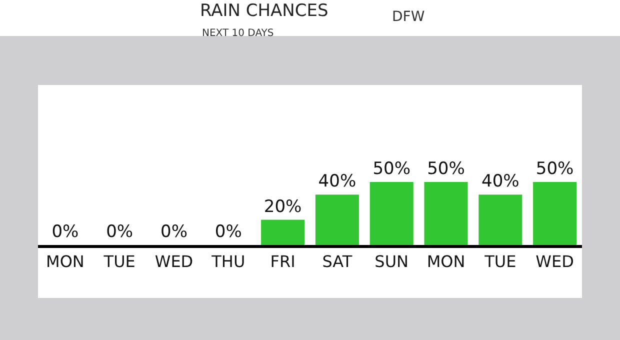 The image size is (620, 340). What do you see at coordinates (228, 262) in the screenshot?
I see `x-tick-label: THU` at bounding box center [228, 262].